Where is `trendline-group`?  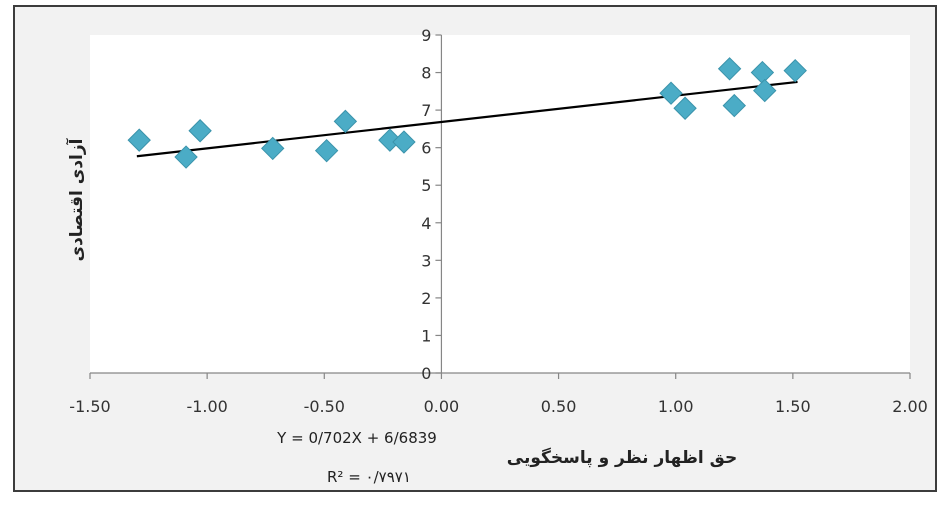 trendline-group is located at coordinates (467, 119).